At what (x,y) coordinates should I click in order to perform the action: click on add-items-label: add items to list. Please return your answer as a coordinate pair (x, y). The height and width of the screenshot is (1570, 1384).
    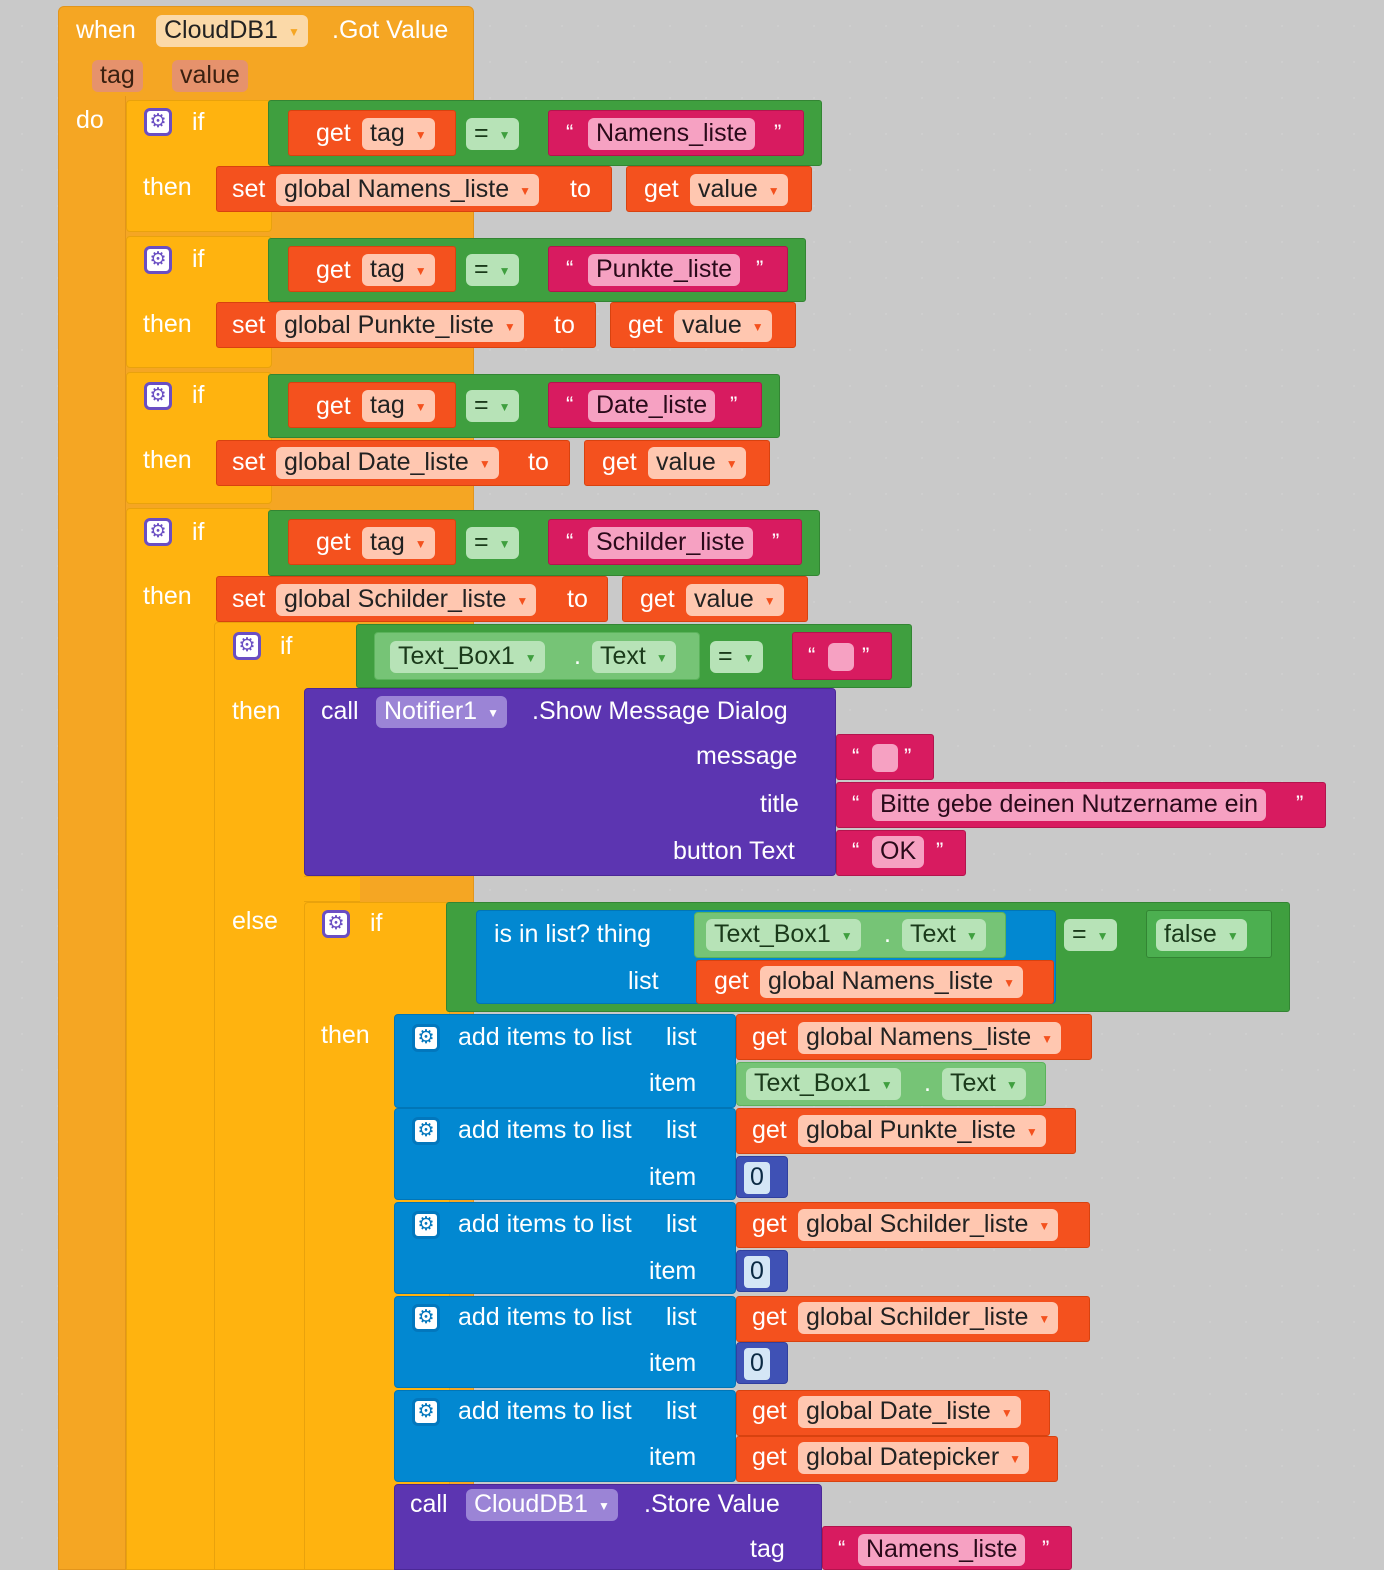
    Looking at the image, I should click on (545, 1317).